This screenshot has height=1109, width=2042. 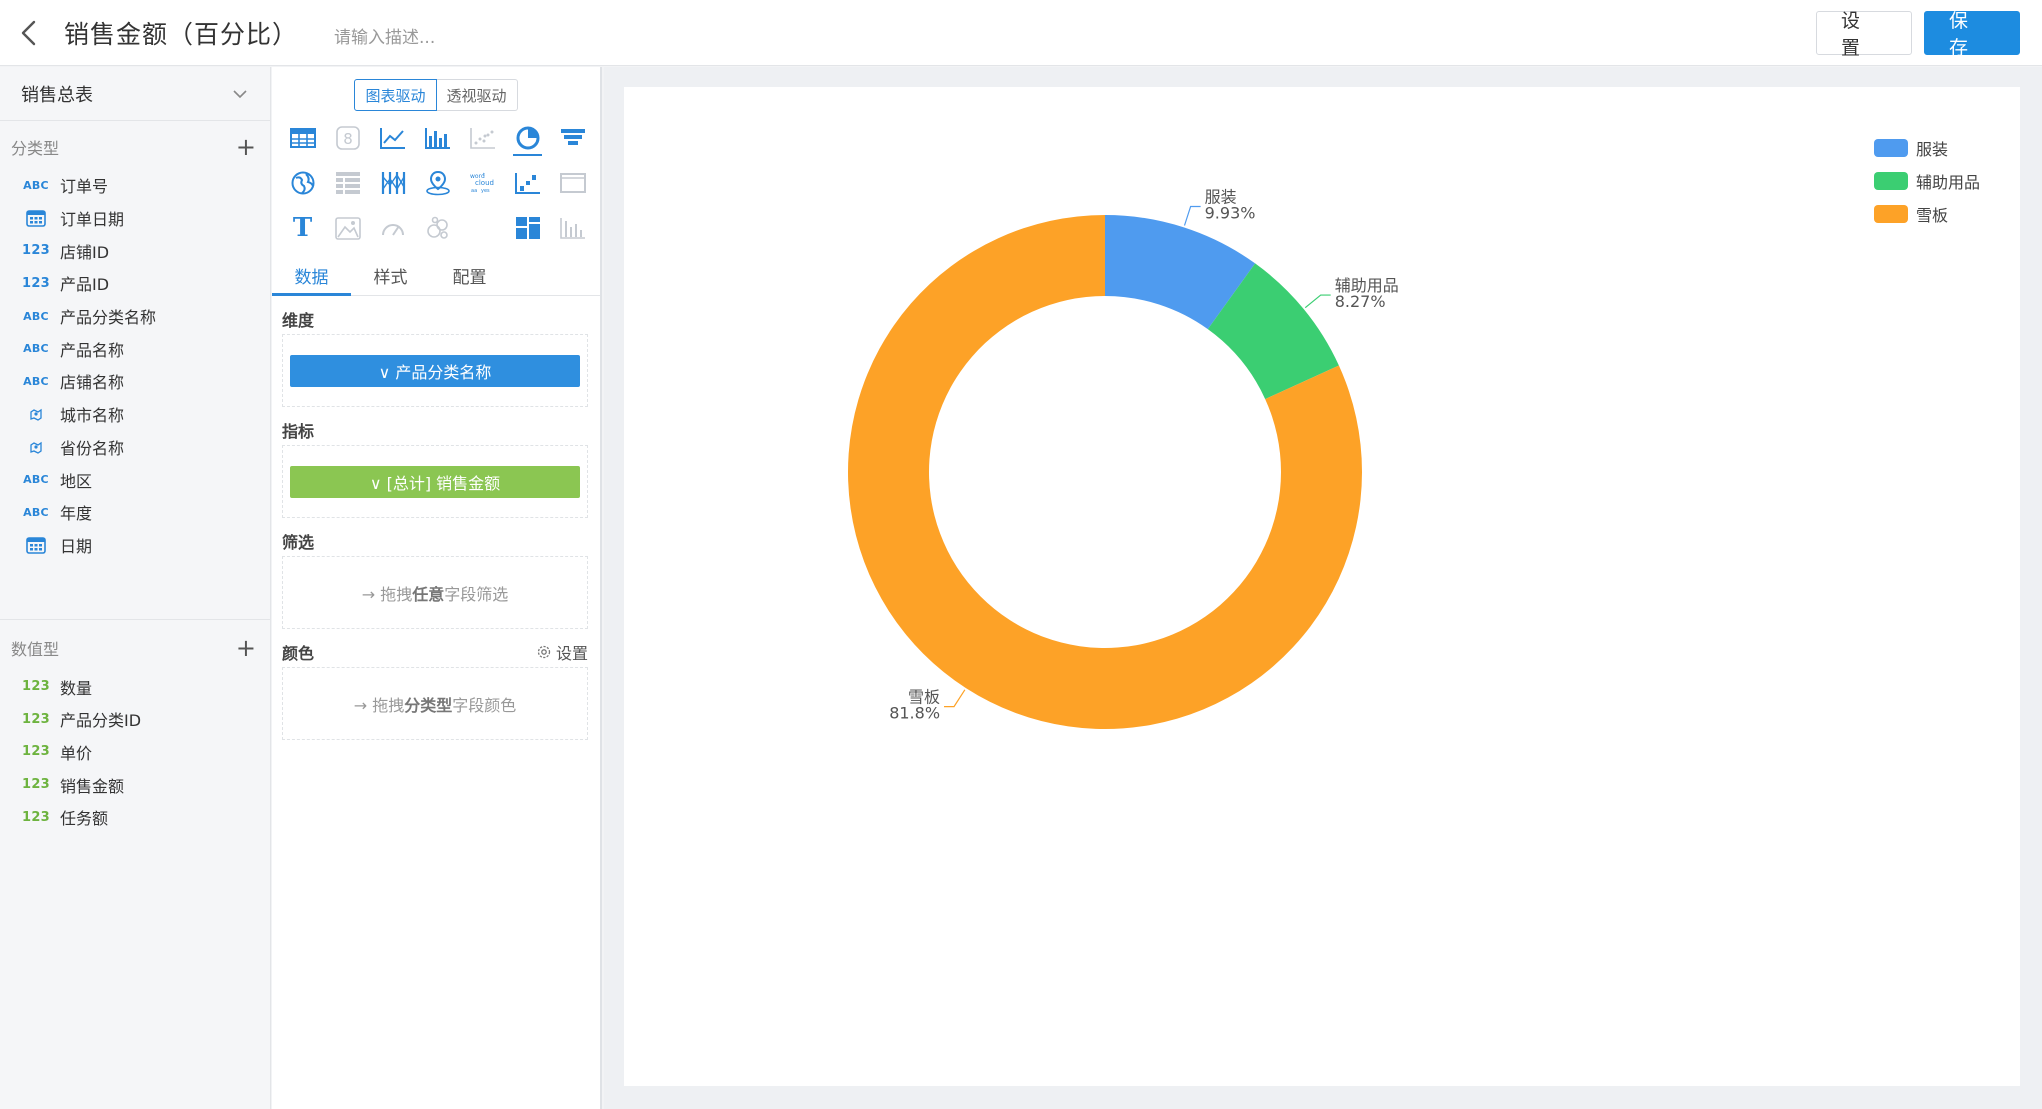 What do you see at coordinates (1367, 285) in the screenshot?
I see `slice-category-label: 辅助用品` at bounding box center [1367, 285].